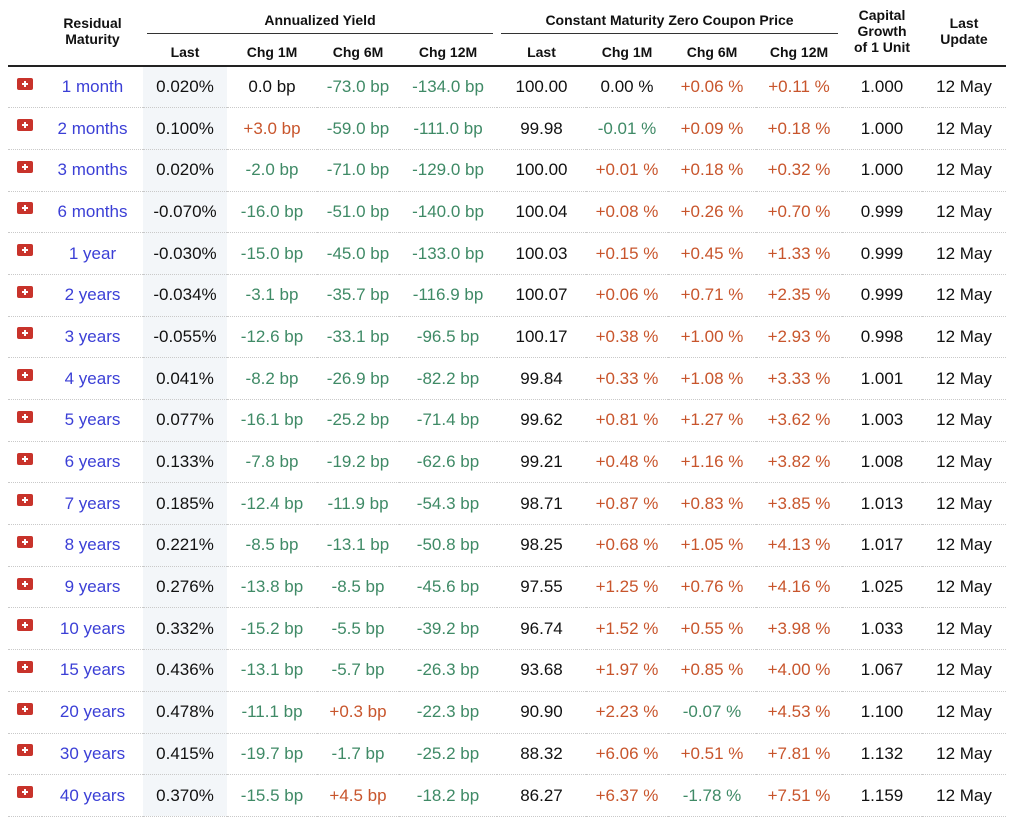 The height and width of the screenshot is (821, 1024). What do you see at coordinates (712, 711) in the screenshot?
I see `price-chg-6m-cell: -0.07 %` at bounding box center [712, 711].